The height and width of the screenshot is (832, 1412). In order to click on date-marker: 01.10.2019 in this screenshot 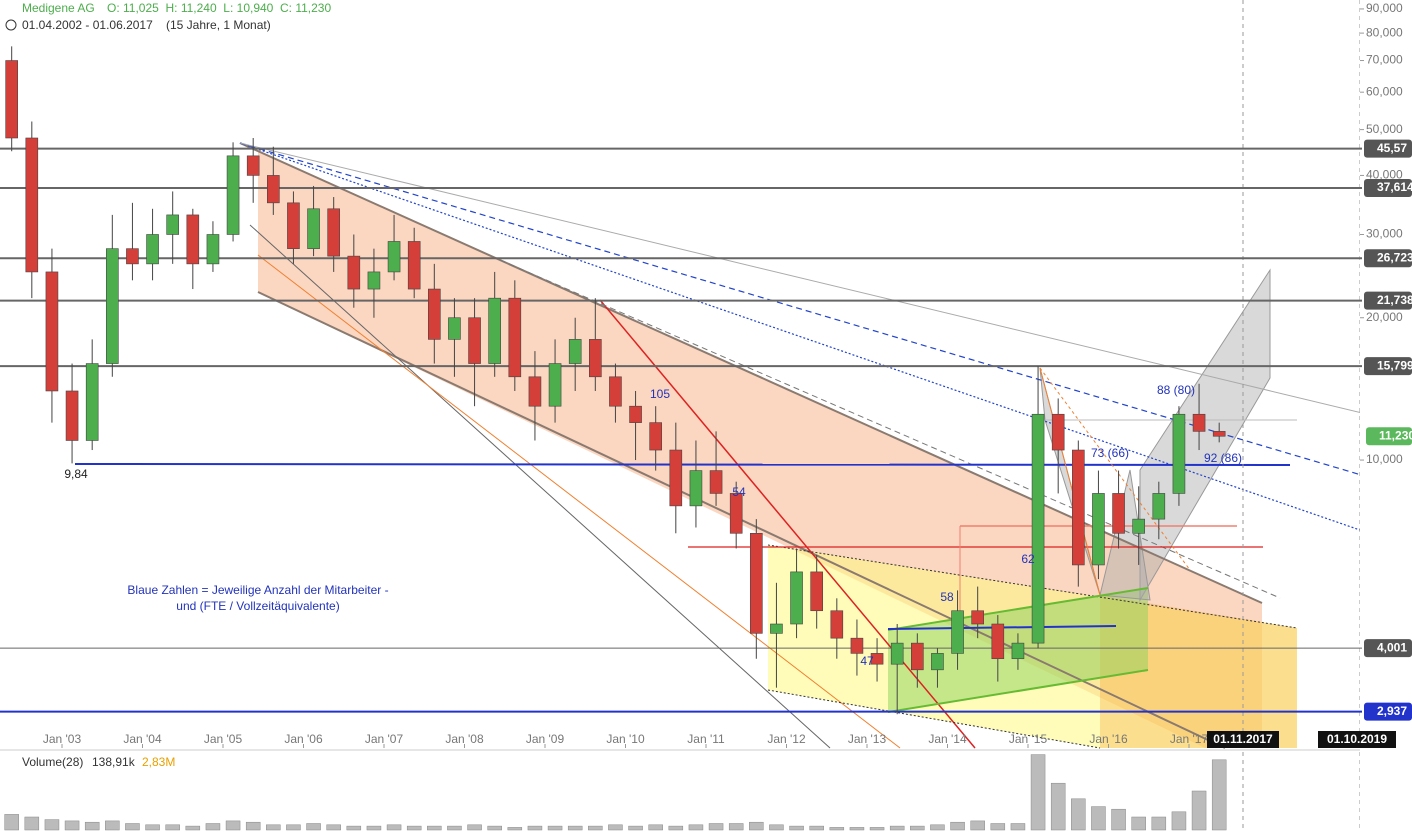, I will do `click(1357, 739)`.